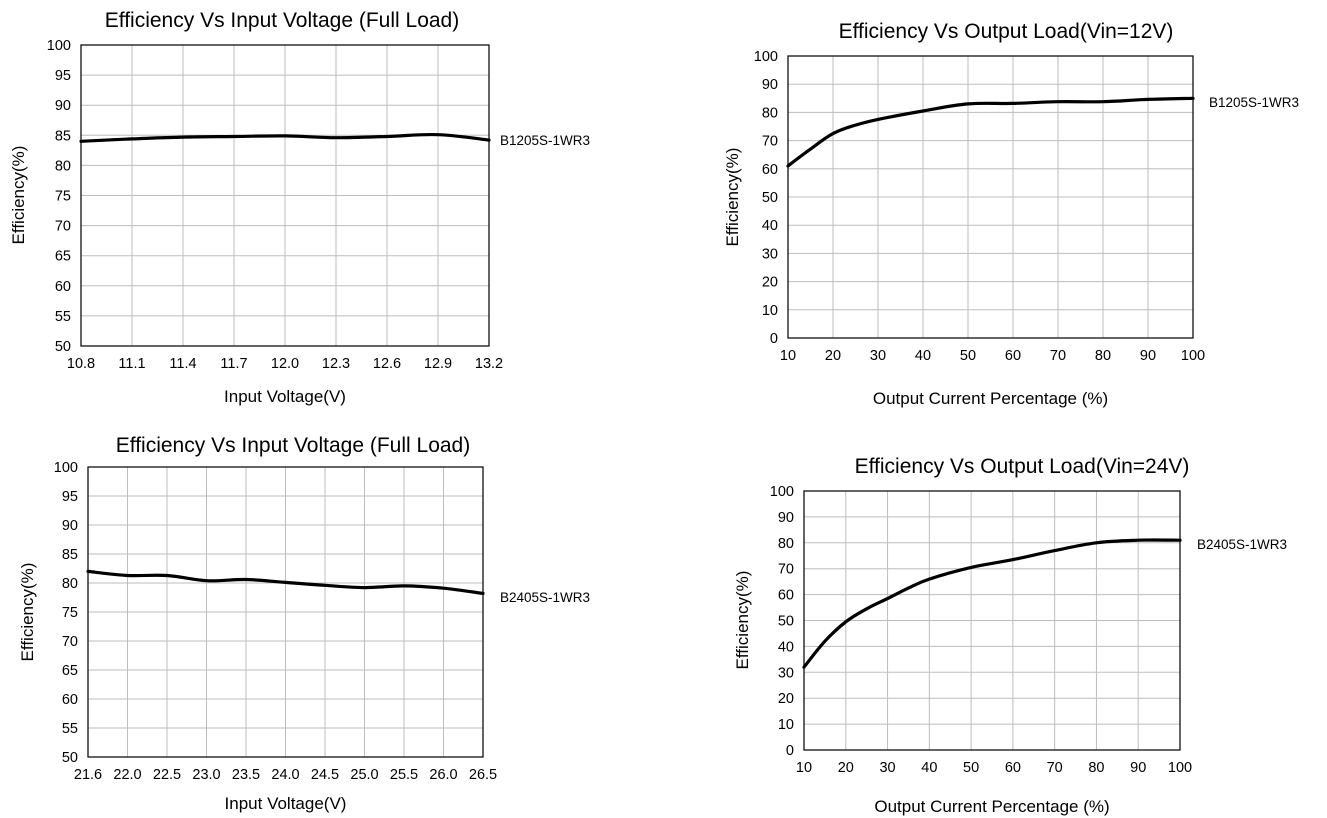 Image resolution: width=1327 pixels, height=818 pixels. What do you see at coordinates (88, 775) in the screenshot?
I see `x-tick-label: 21.6` at bounding box center [88, 775].